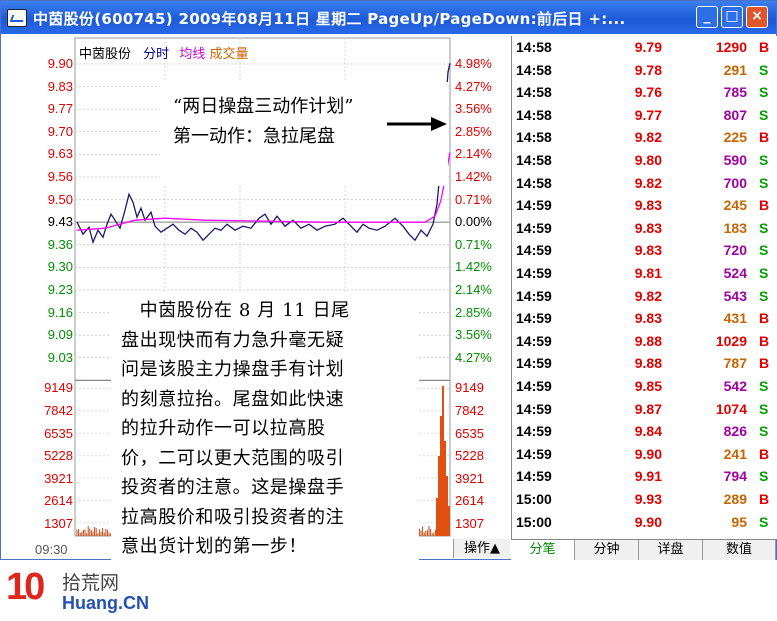 This screenshot has height=621, width=777. Describe the element at coordinates (534, 499) in the screenshot. I see `tick-time: 15:00` at that location.